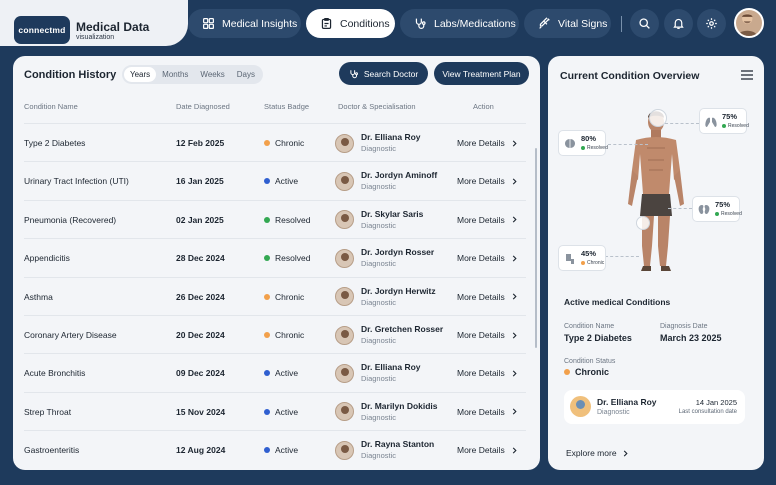 This screenshot has height=485, width=776. Describe the element at coordinates (536, 248) in the screenshot. I see `table-scrollbar` at that location.